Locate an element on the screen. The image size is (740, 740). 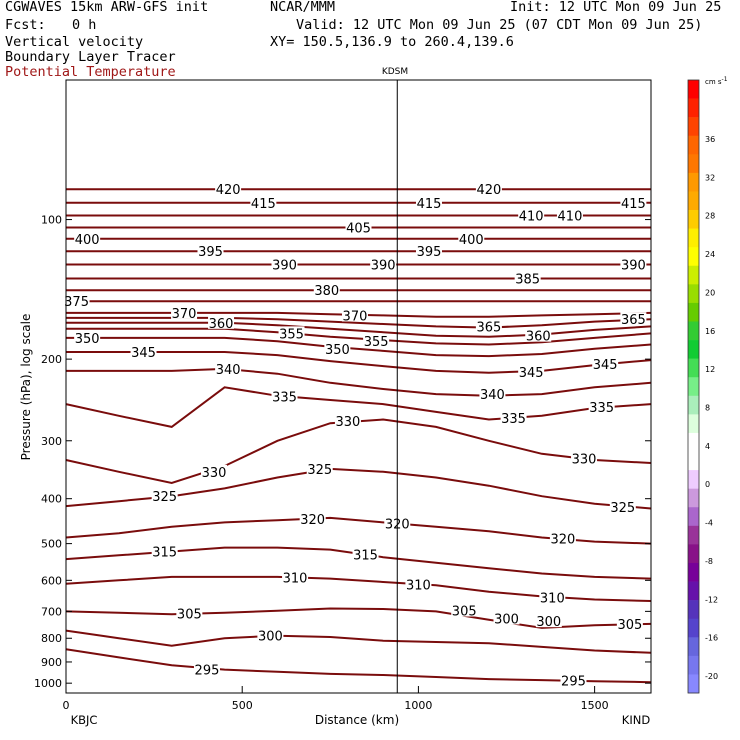
y-tick-label: 500 is located at coordinates (51, 544).